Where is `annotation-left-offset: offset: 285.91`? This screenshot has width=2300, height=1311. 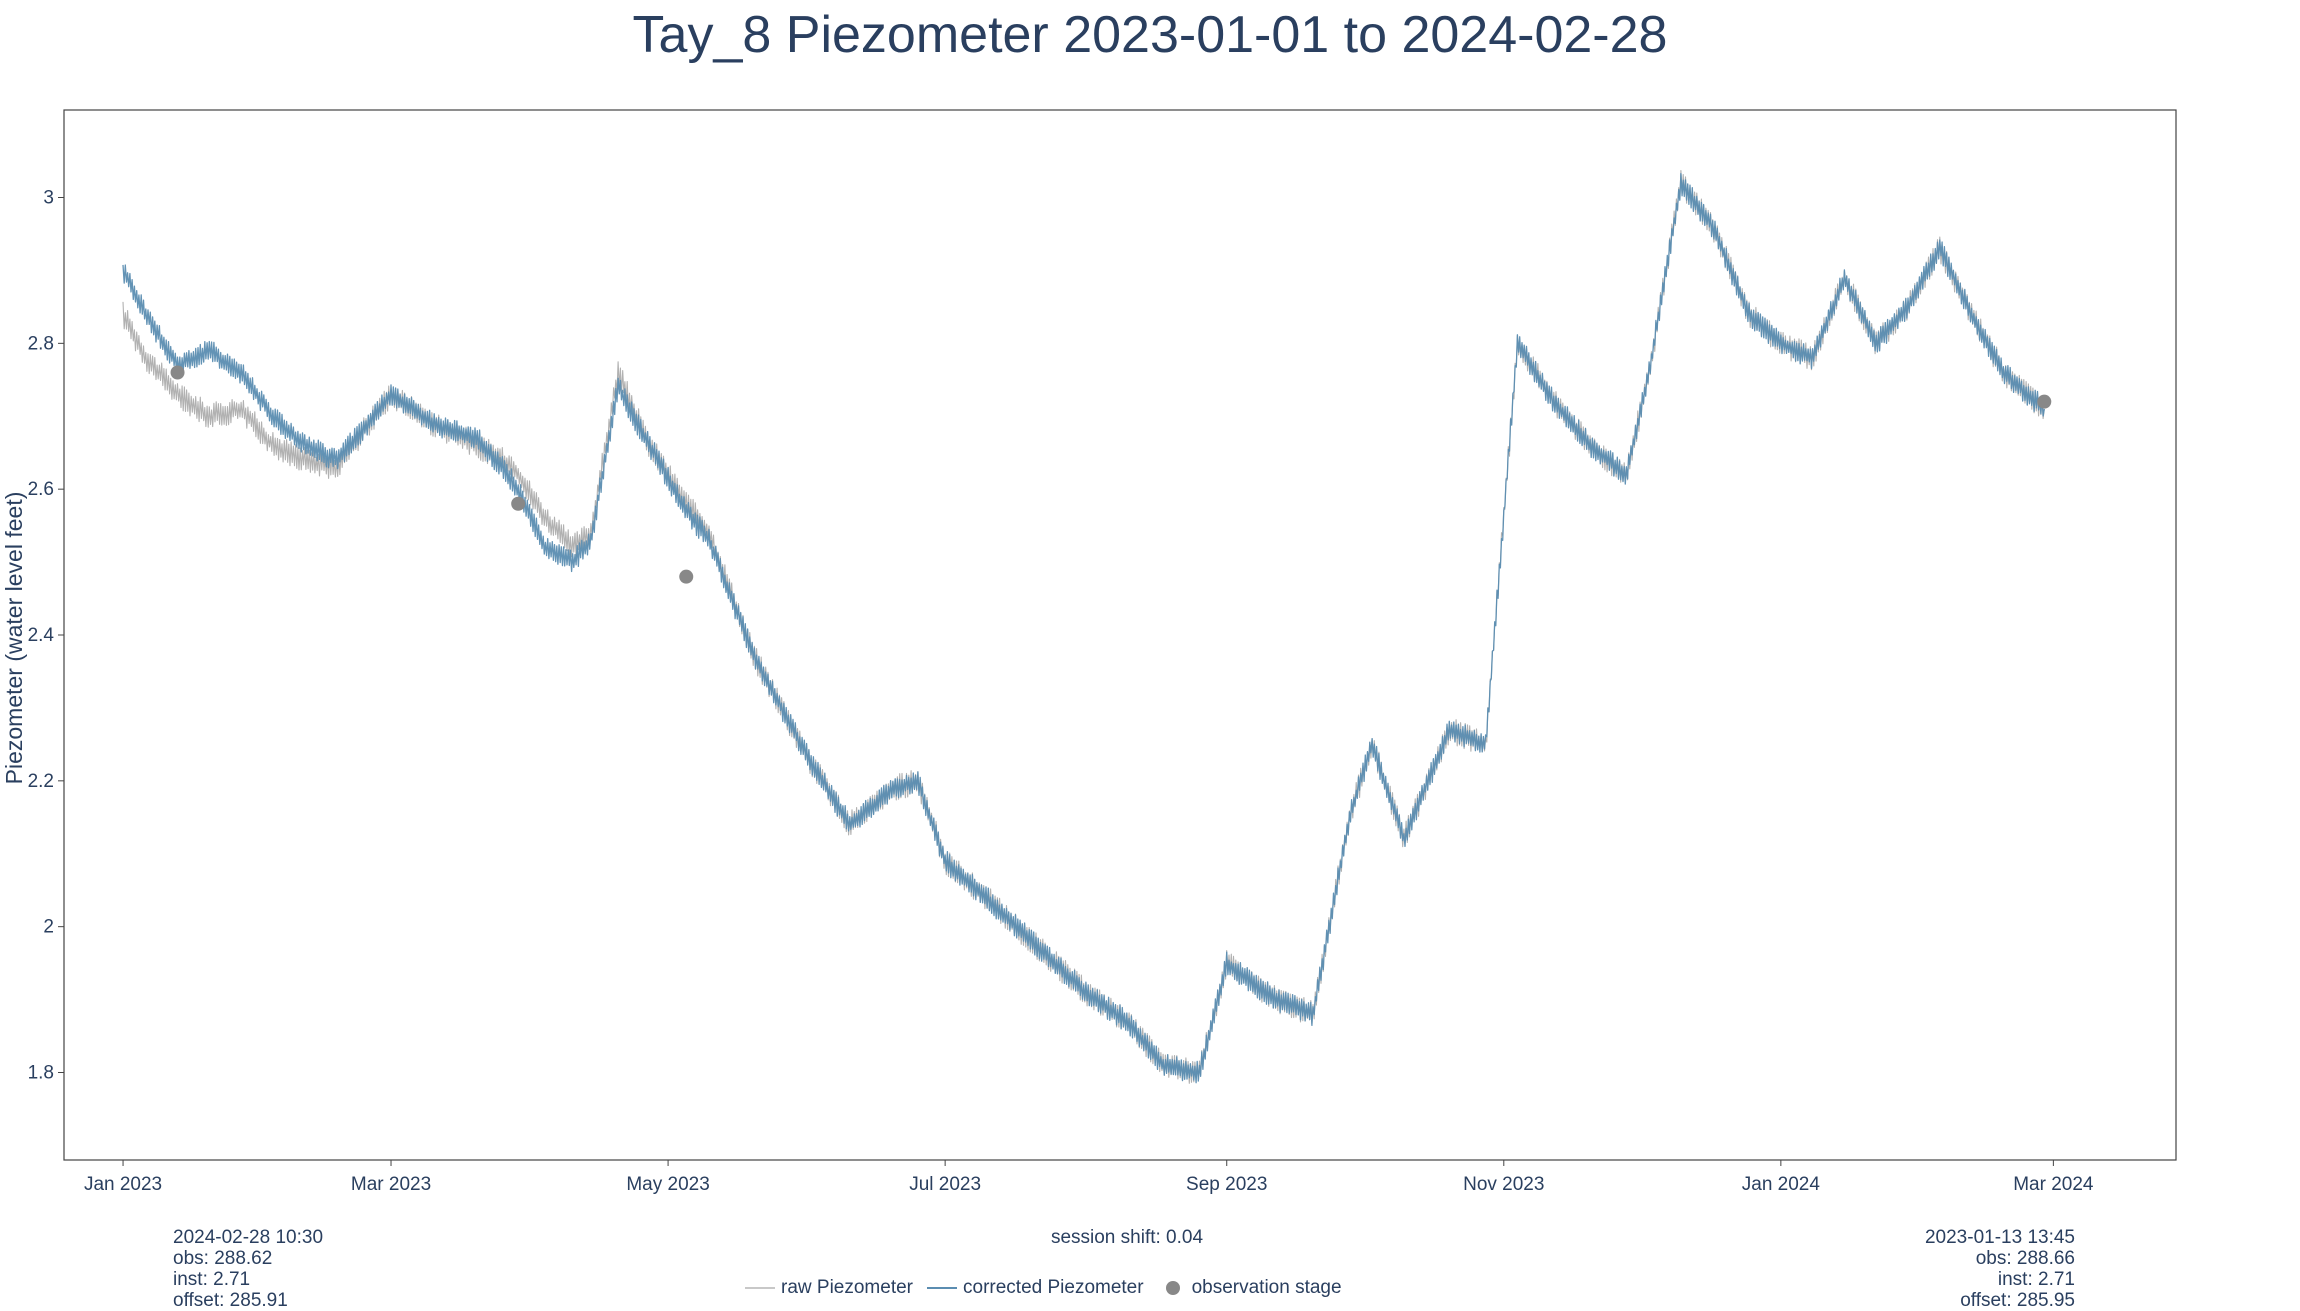
annotation-left-offset: offset: 285.91 is located at coordinates (230, 1300).